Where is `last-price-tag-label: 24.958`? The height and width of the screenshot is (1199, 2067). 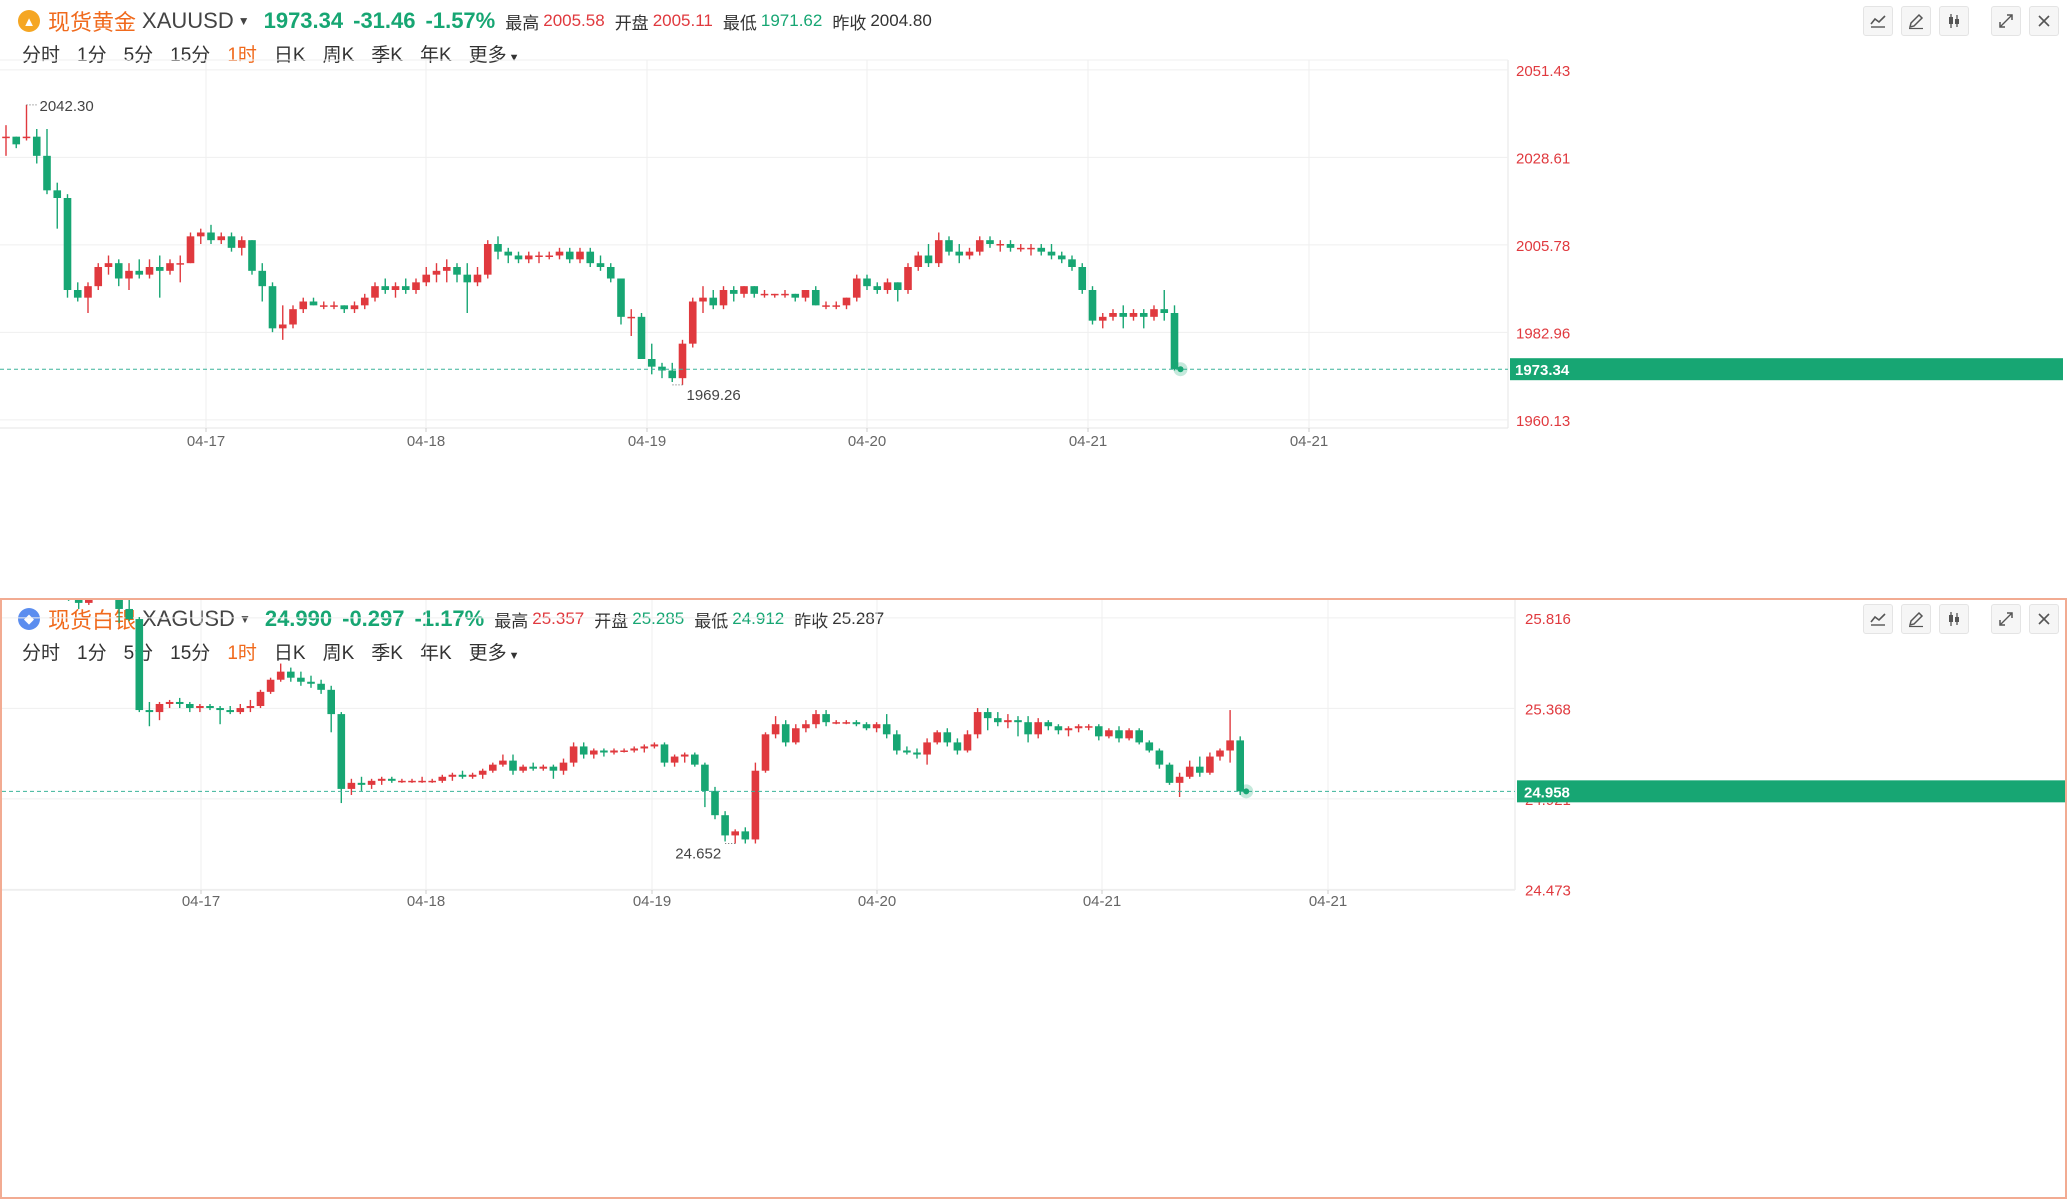 last-price-tag-label: 24.958 is located at coordinates (1547, 792).